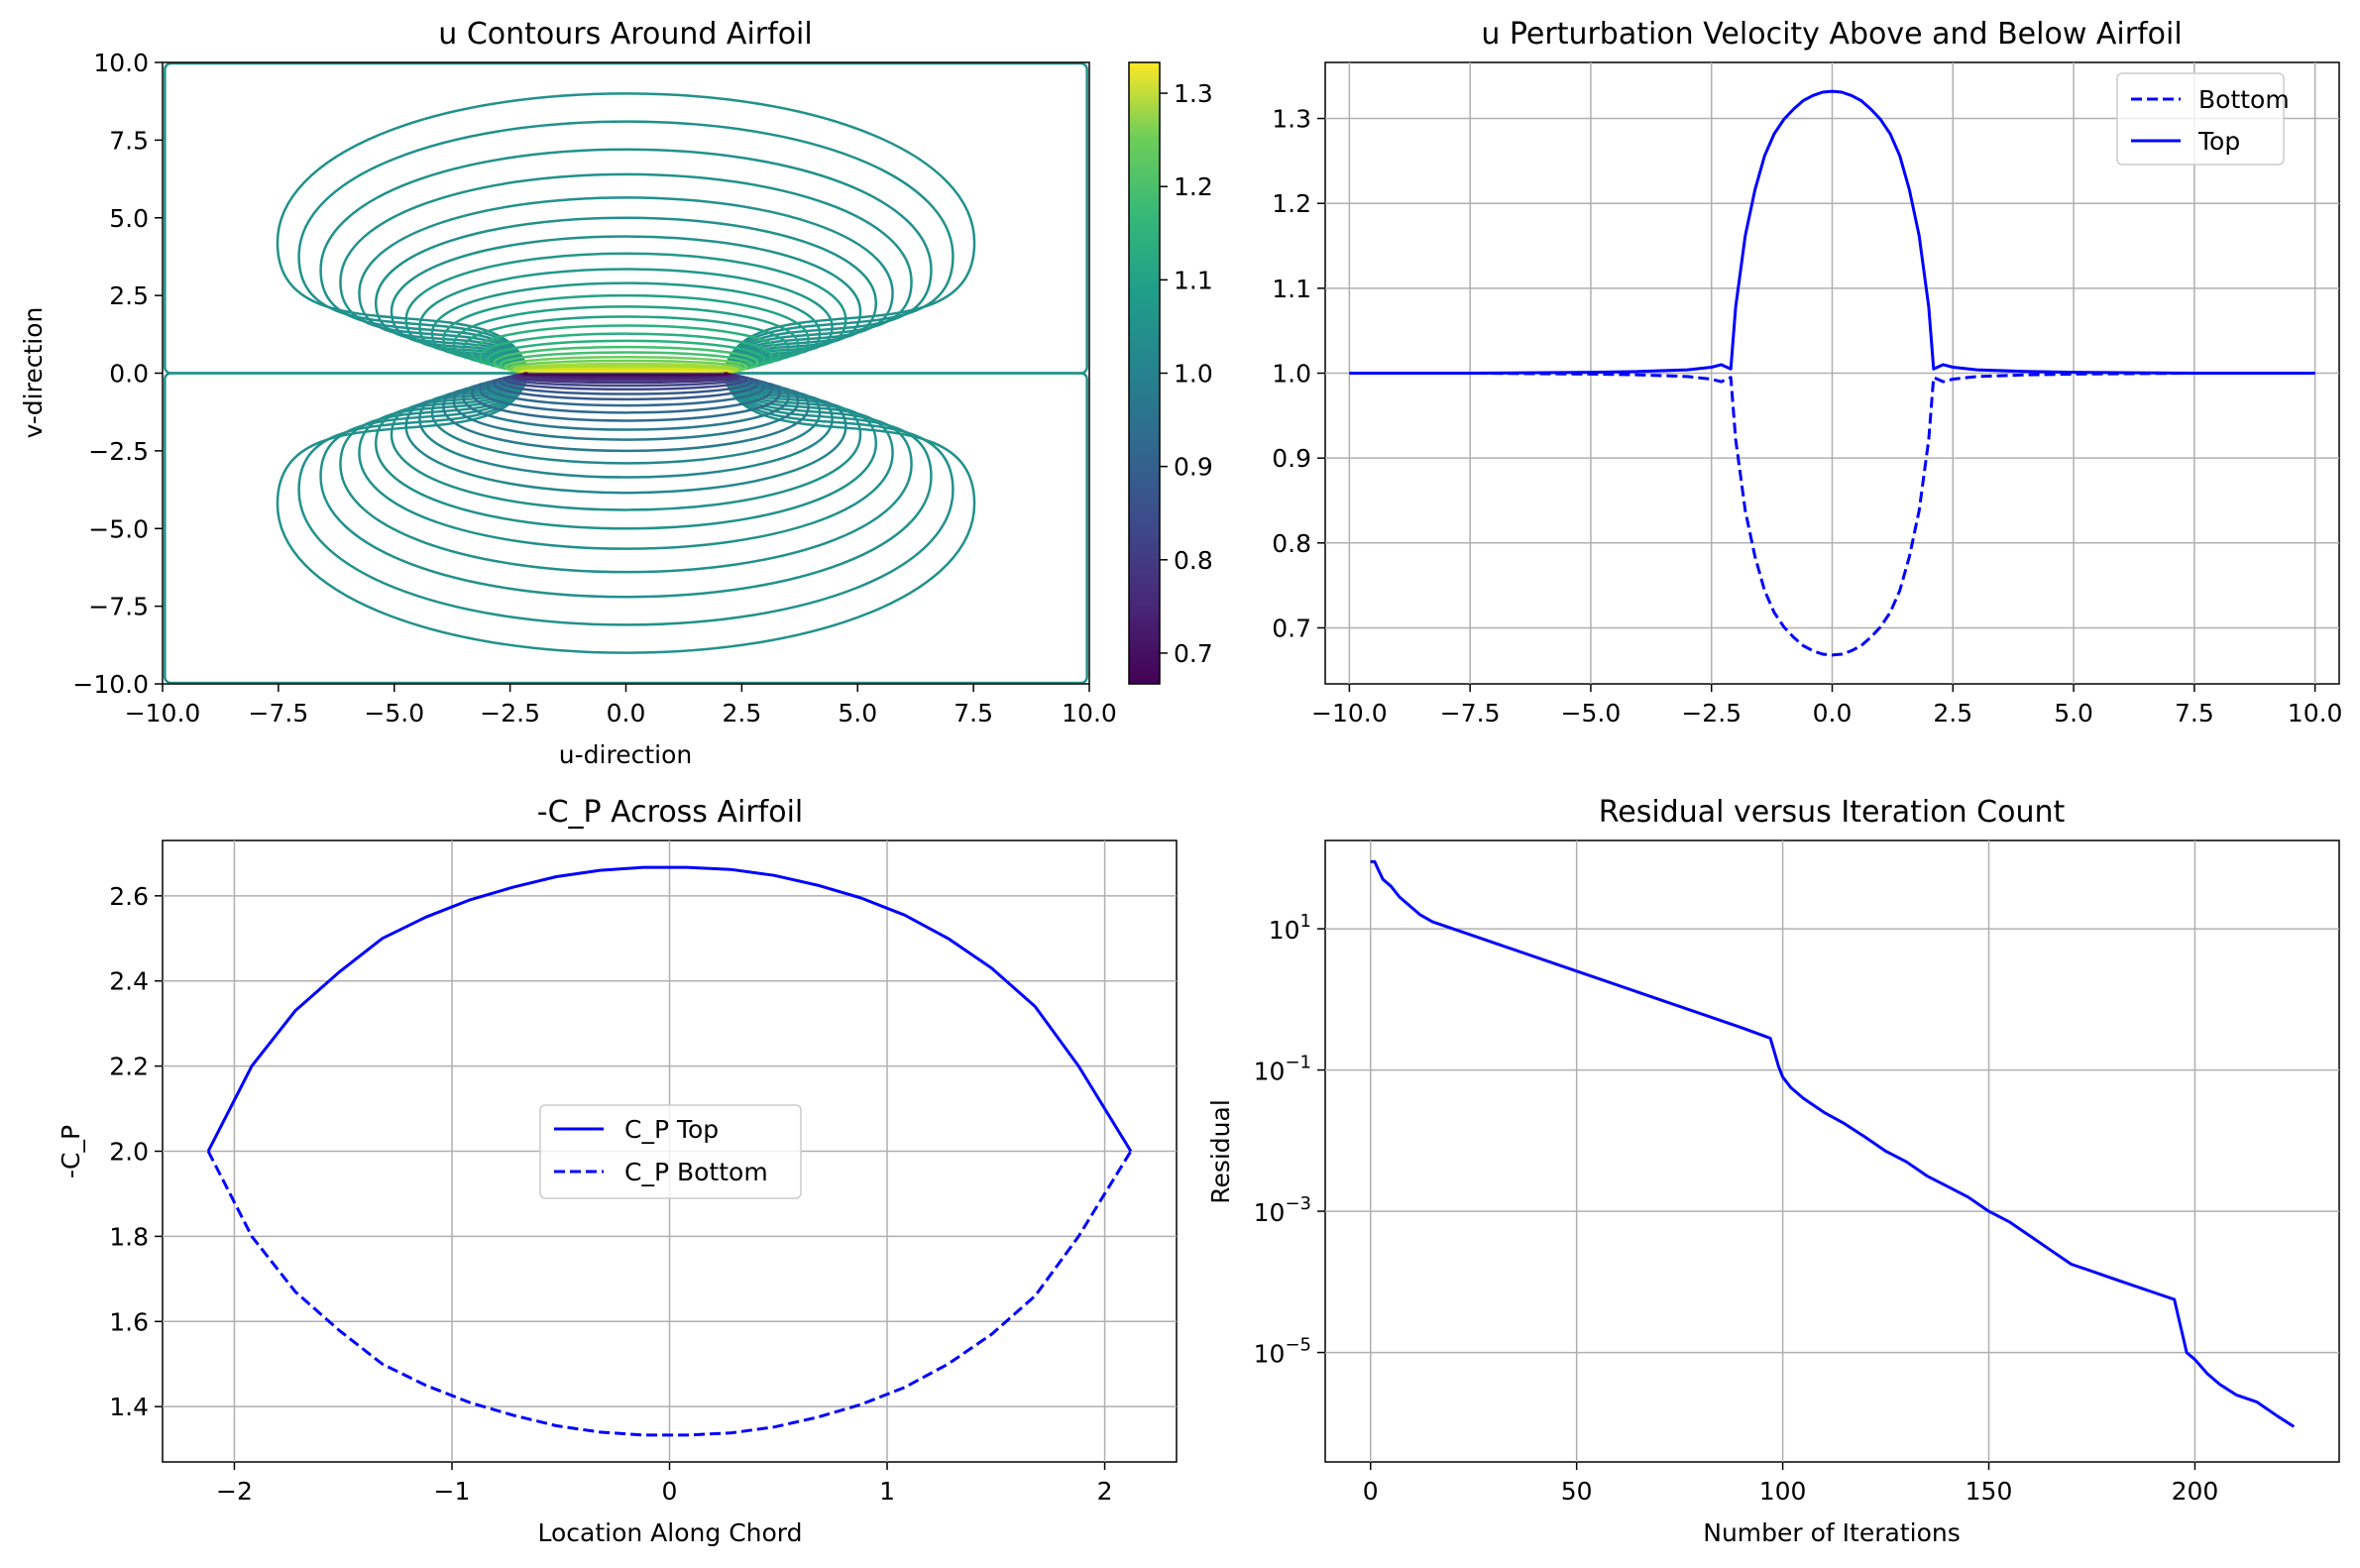  What do you see at coordinates (70, 1151) in the screenshot?
I see `cp-y-label: -C_P` at bounding box center [70, 1151].